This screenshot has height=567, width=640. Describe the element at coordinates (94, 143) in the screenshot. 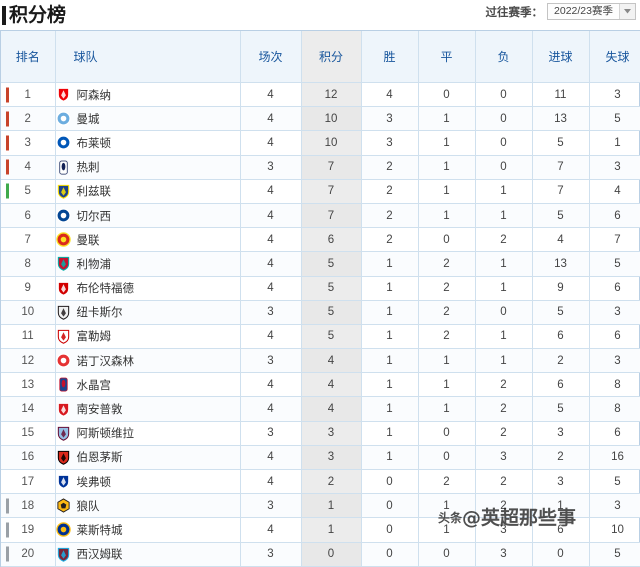

I see `team-name: 布莱顿` at that location.